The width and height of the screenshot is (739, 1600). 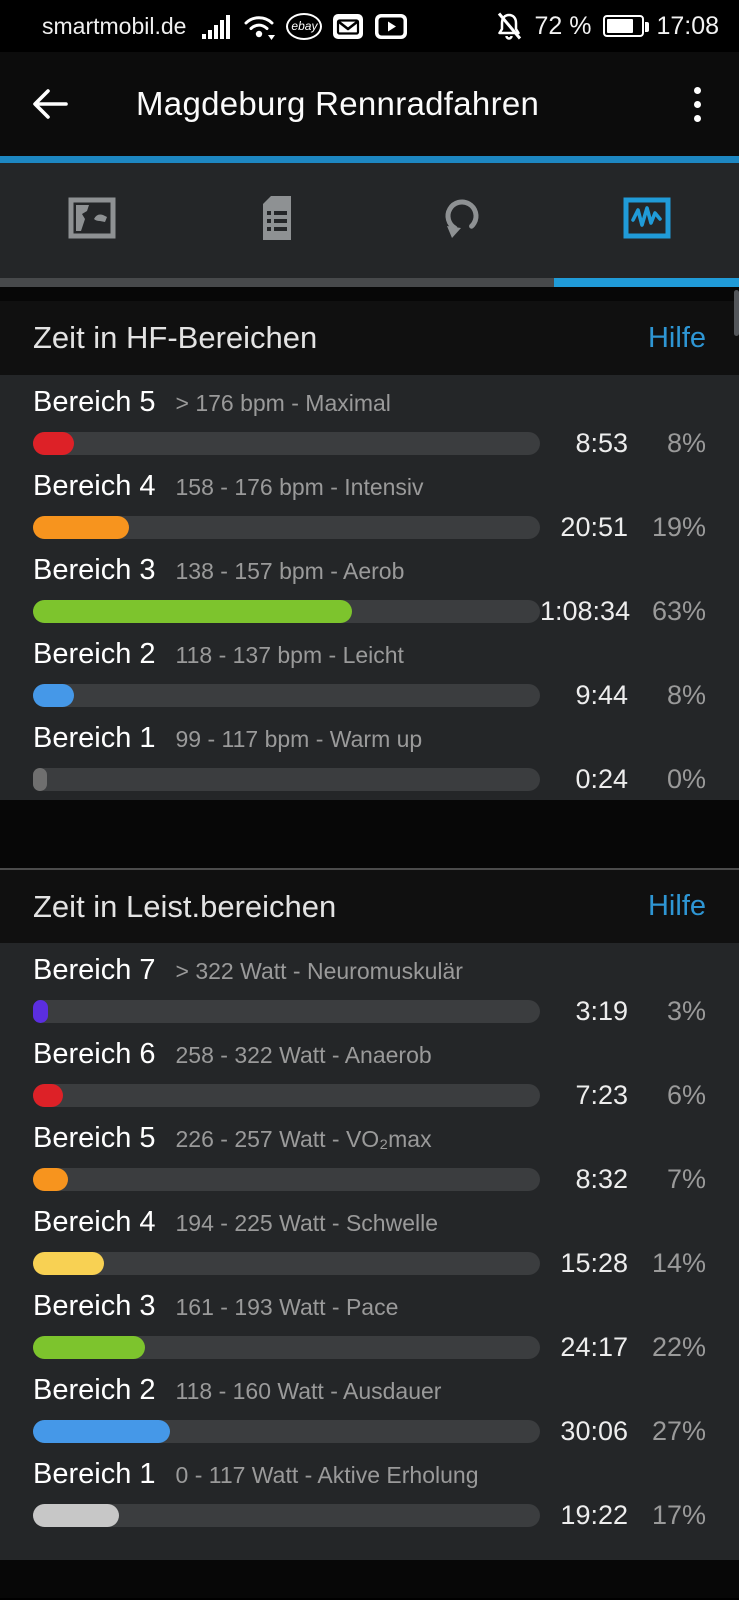 What do you see at coordinates (369, 835) in the screenshot?
I see `section-gap` at bounding box center [369, 835].